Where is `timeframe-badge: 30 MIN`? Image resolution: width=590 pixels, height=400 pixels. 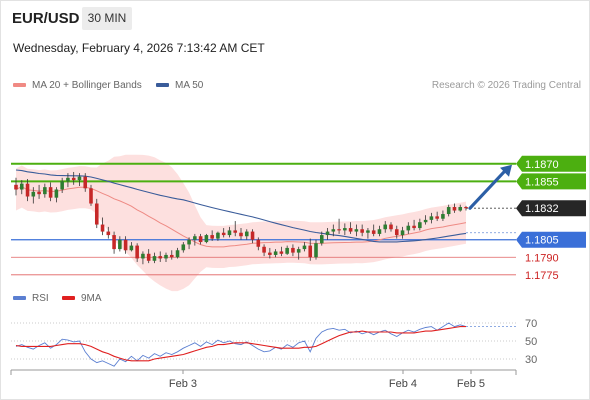
timeframe-badge: 30 MIN is located at coordinates (107, 18).